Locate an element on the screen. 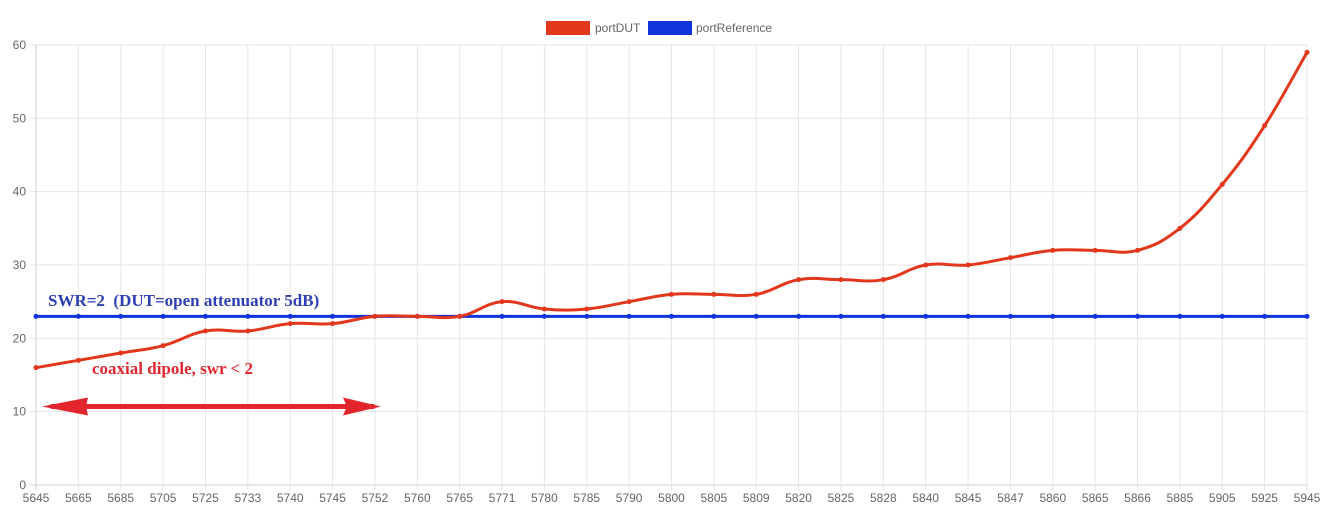 Image resolution: width=1329 pixels, height=525 pixels. x-tick-label: 5885 is located at coordinates (1180, 498).